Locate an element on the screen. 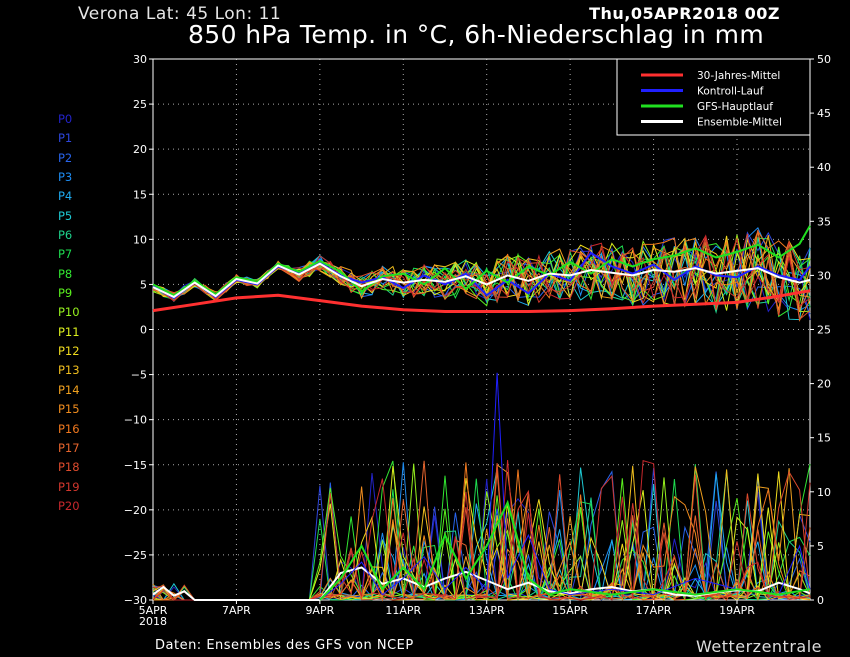 This screenshot has width=850, height=657. y-left-tick-label: −20 is located at coordinates (135, 510).